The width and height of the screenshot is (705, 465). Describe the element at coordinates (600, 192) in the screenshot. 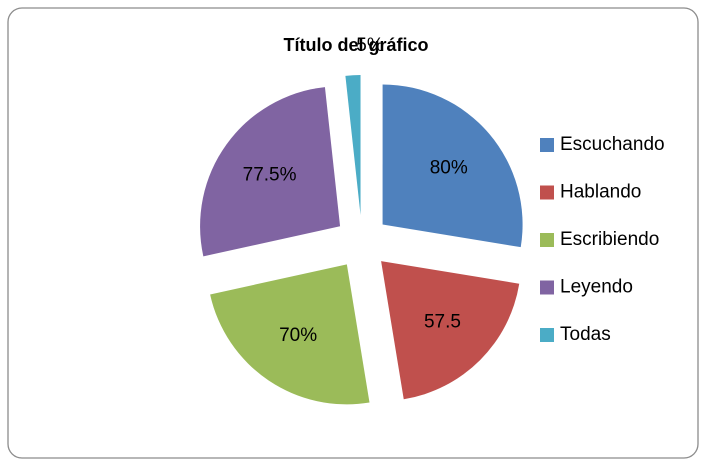

I see `legend-label: Hablando` at that location.